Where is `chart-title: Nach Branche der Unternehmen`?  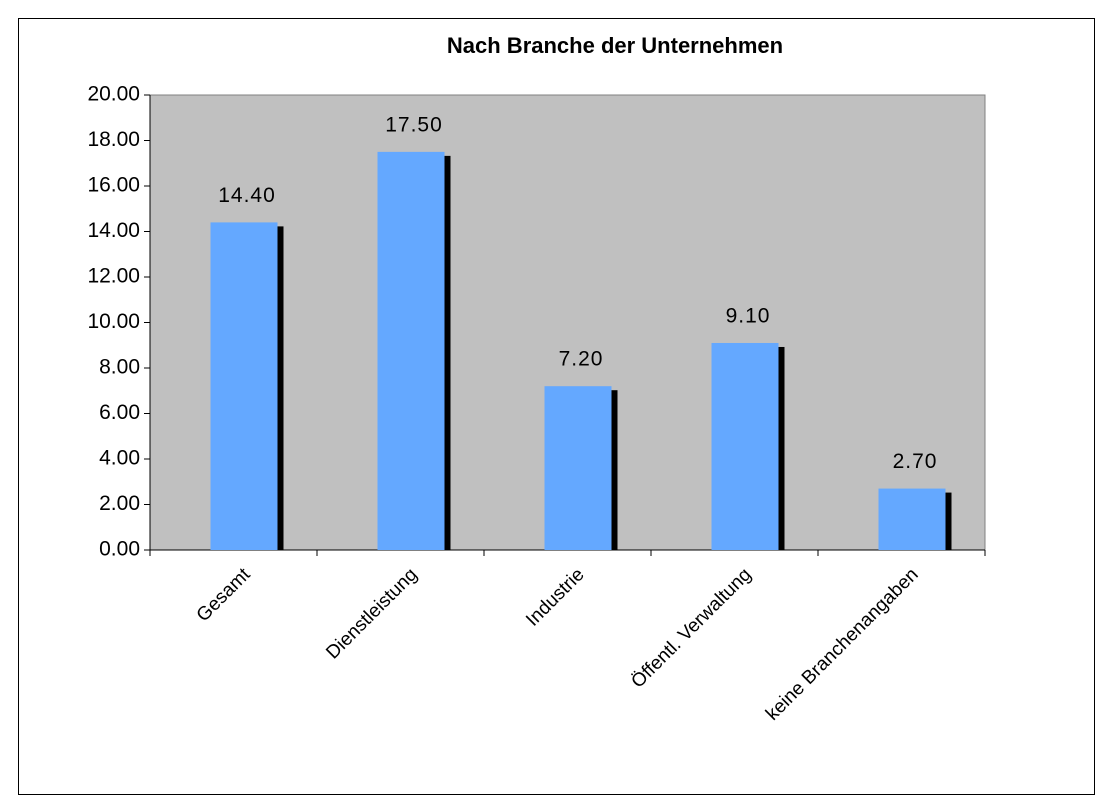 chart-title: Nach Branche der Unternehmen is located at coordinates (615, 45).